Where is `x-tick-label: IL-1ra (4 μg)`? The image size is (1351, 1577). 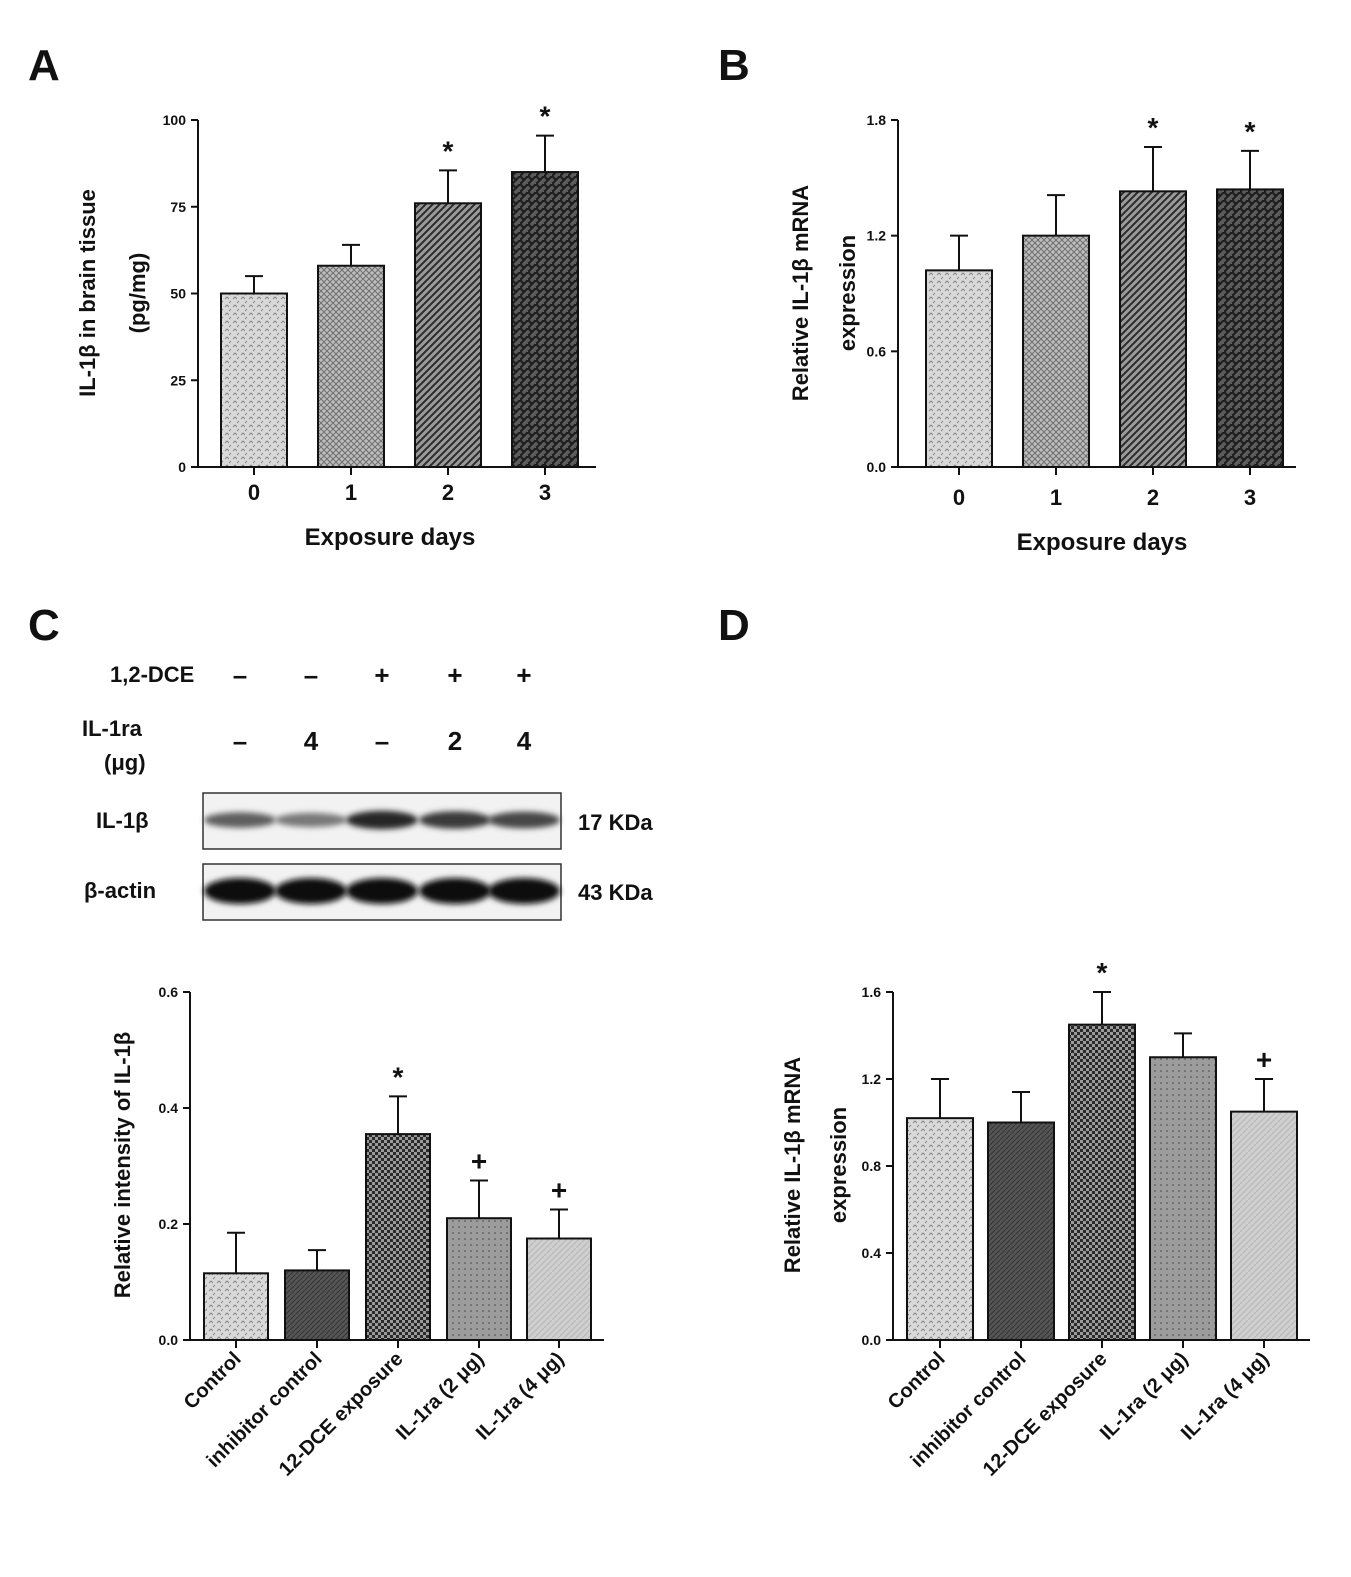 x-tick-label: IL-1ra (4 μg) is located at coordinates (1225, 1396).